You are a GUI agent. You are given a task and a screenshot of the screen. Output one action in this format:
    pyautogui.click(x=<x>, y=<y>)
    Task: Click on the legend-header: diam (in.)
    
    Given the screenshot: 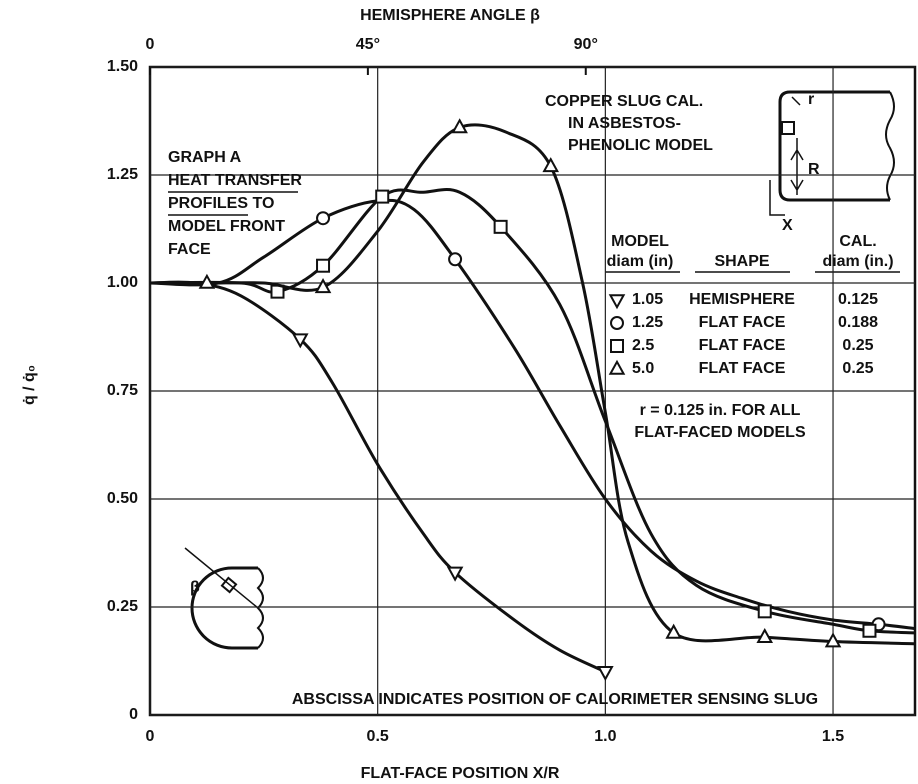 What is the action you would take?
    pyautogui.click(x=857, y=261)
    